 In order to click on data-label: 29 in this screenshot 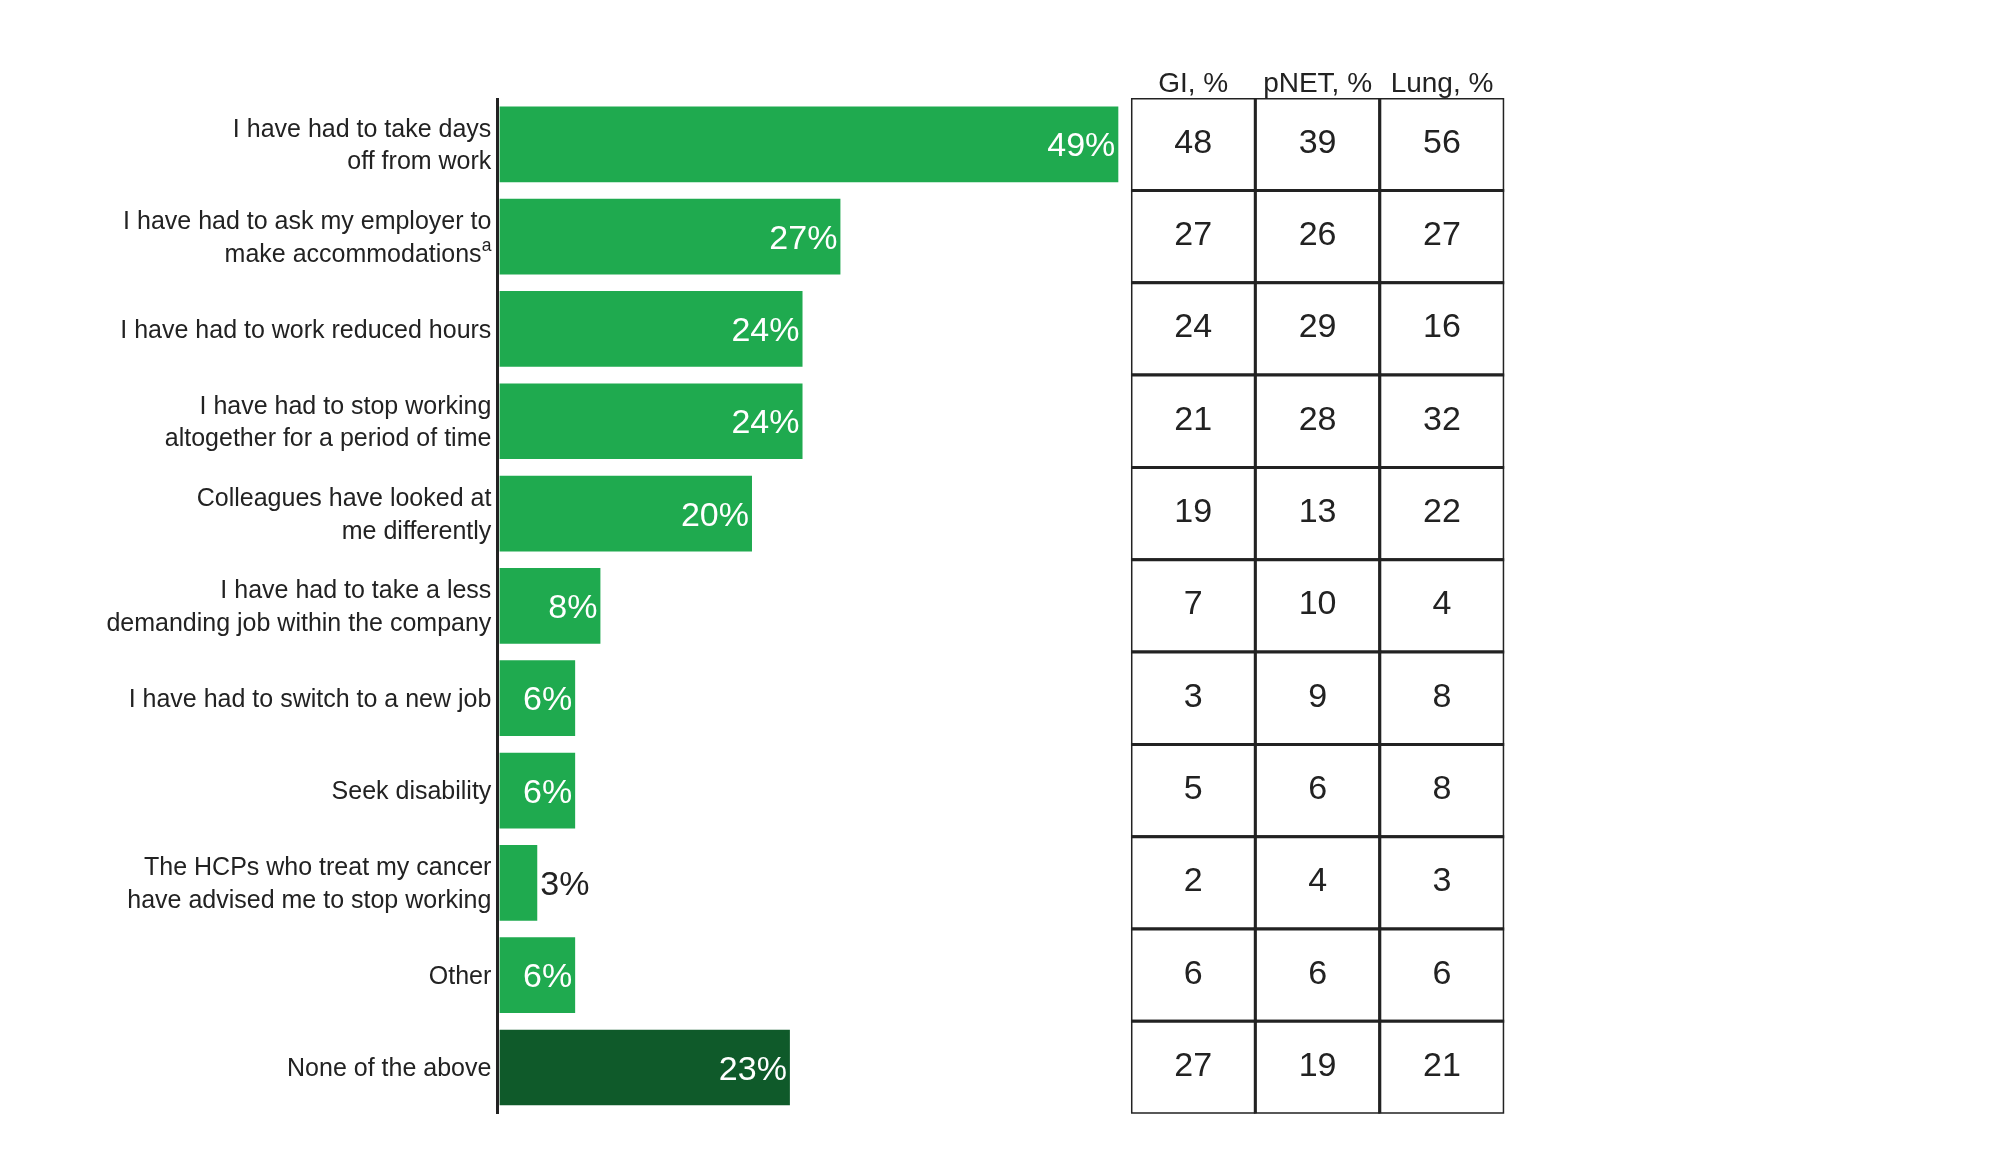, I will do `click(1317, 325)`.